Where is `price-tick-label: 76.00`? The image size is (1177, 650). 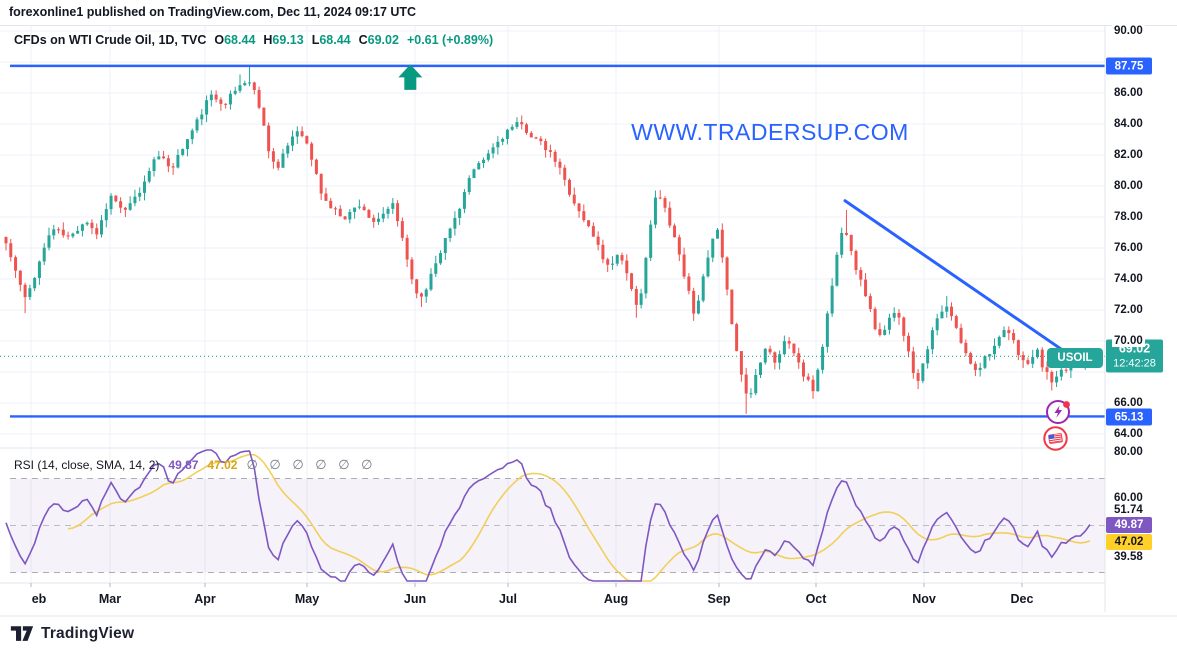
price-tick-label: 76.00 is located at coordinates (1128, 248).